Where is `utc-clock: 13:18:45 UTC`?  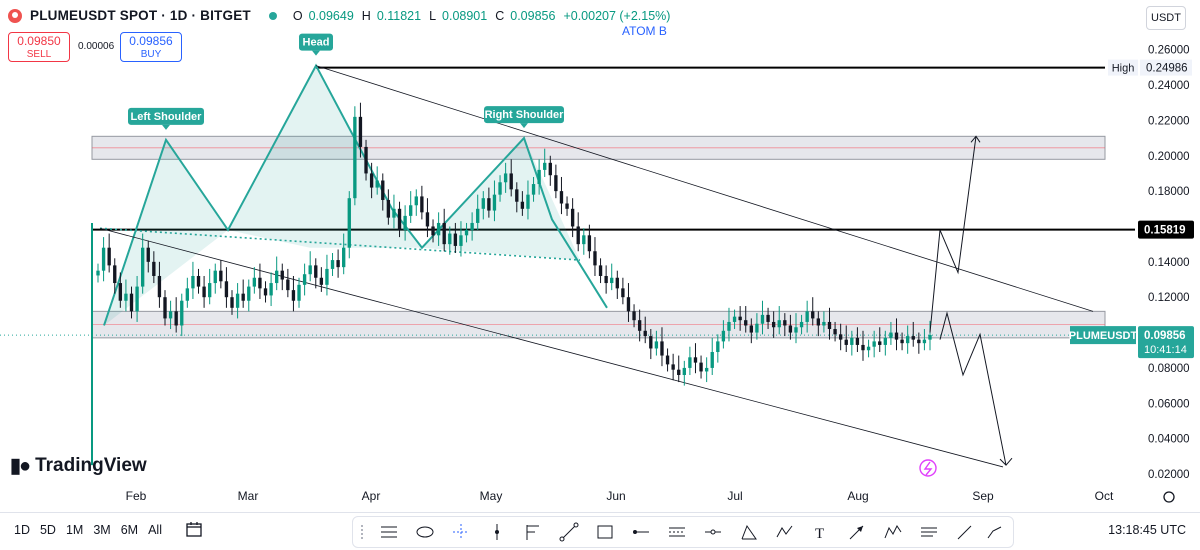
utc-clock: 13:18:45 UTC is located at coordinates (1147, 530).